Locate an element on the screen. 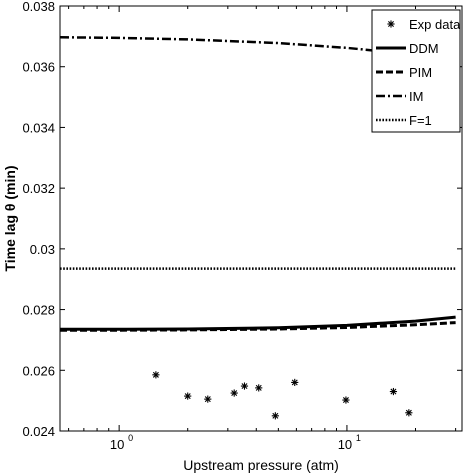 This screenshot has width=474, height=475. series-pim-line is located at coordinates (258, 326).